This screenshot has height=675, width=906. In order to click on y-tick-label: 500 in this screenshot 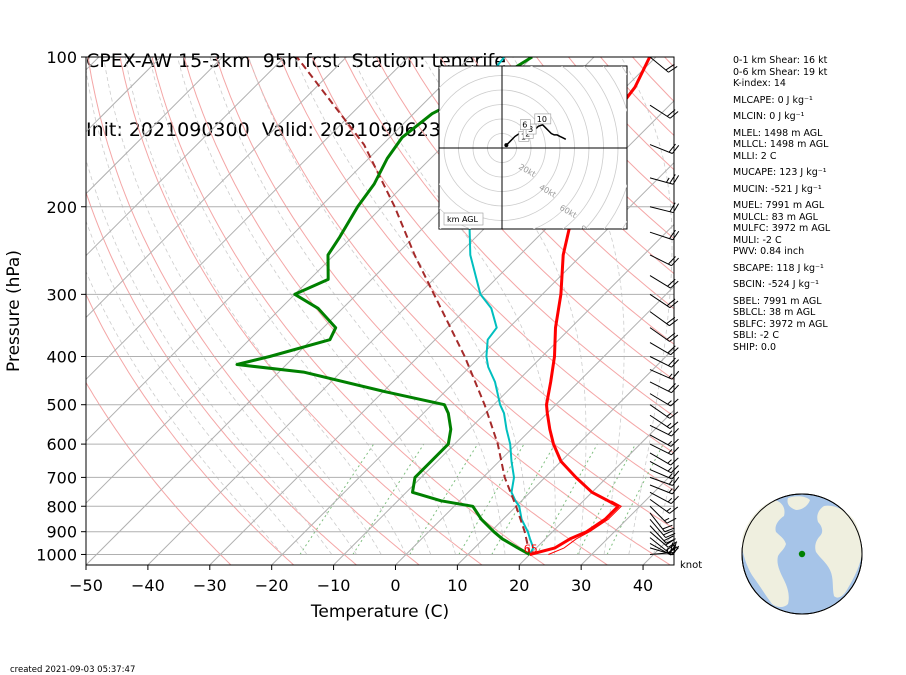, I will do `click(61, 405)`.